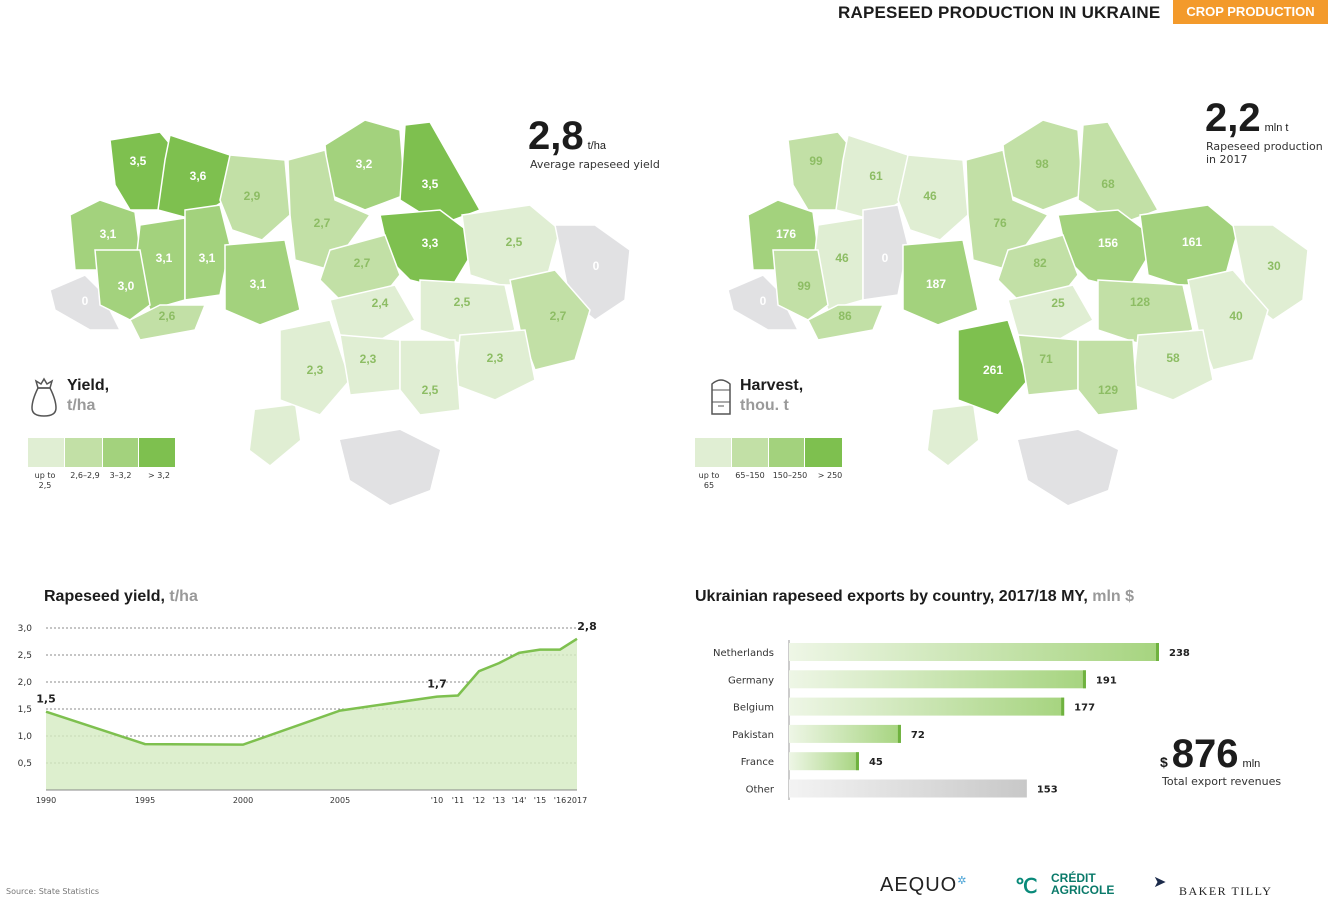  I want to click on source-note: Source: State Statistics, so click(53, 891).